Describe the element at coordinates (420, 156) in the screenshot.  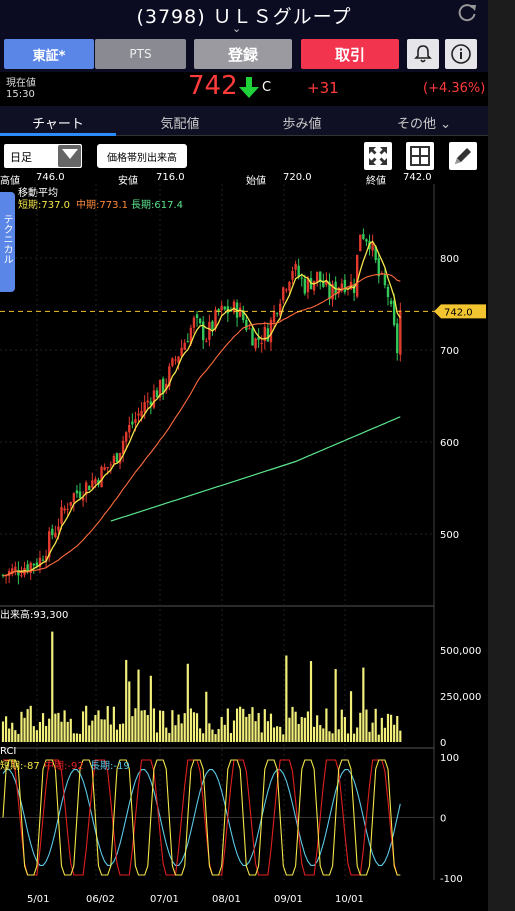
I see `layout-button` at that location.